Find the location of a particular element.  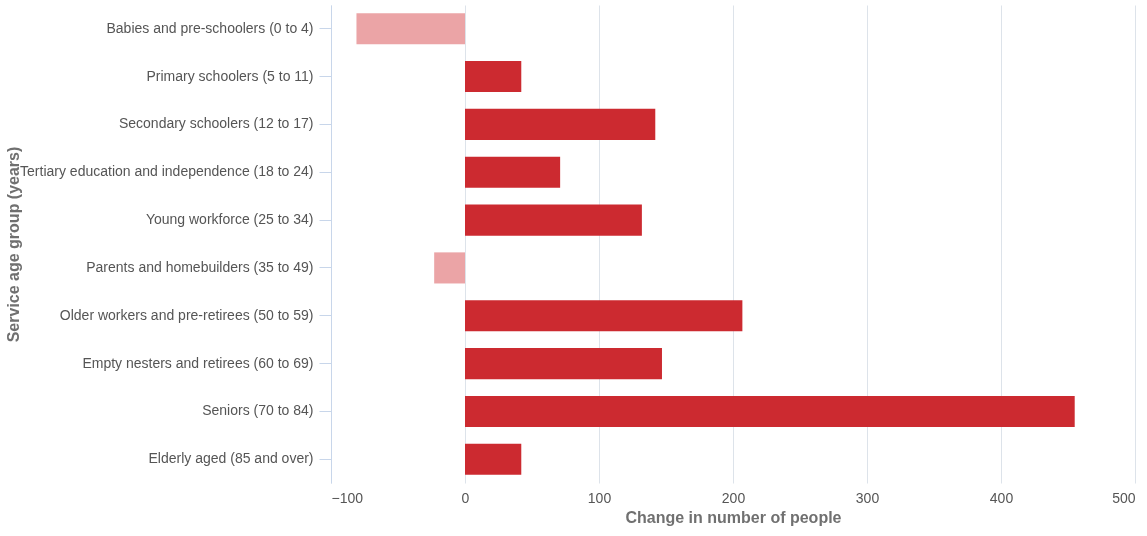

y-tick-label: Primary schoolers (5 to 11) is located at coordinates (230, 75).